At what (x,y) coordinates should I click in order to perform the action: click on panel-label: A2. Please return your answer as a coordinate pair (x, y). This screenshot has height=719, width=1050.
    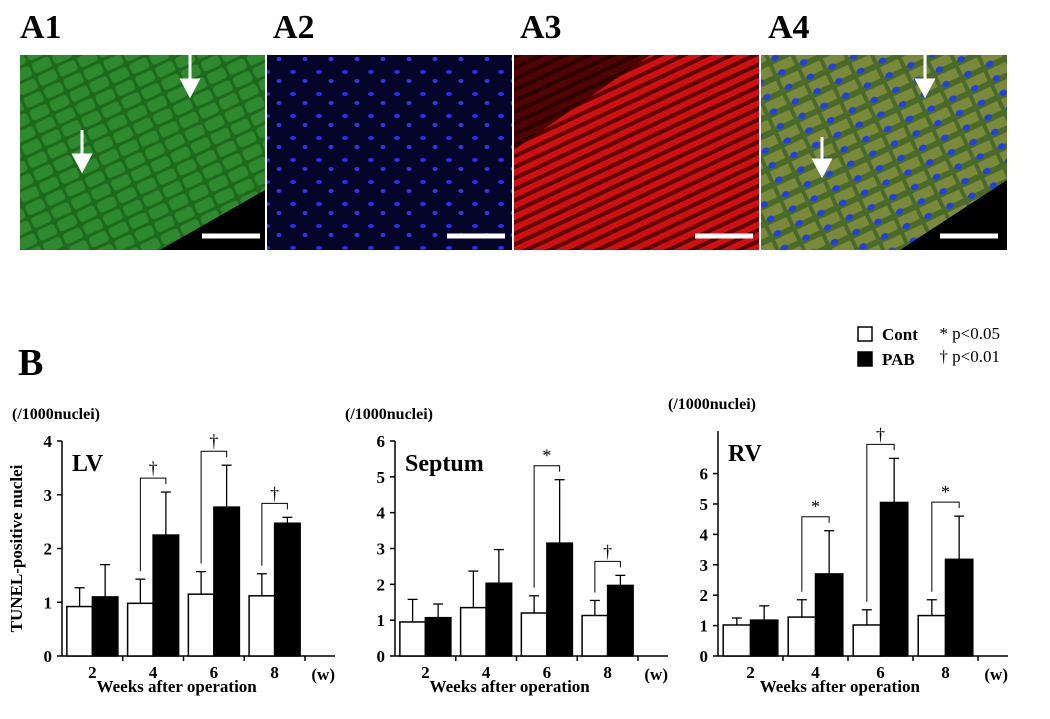
    Looking at the image, I should click on (294, 27).